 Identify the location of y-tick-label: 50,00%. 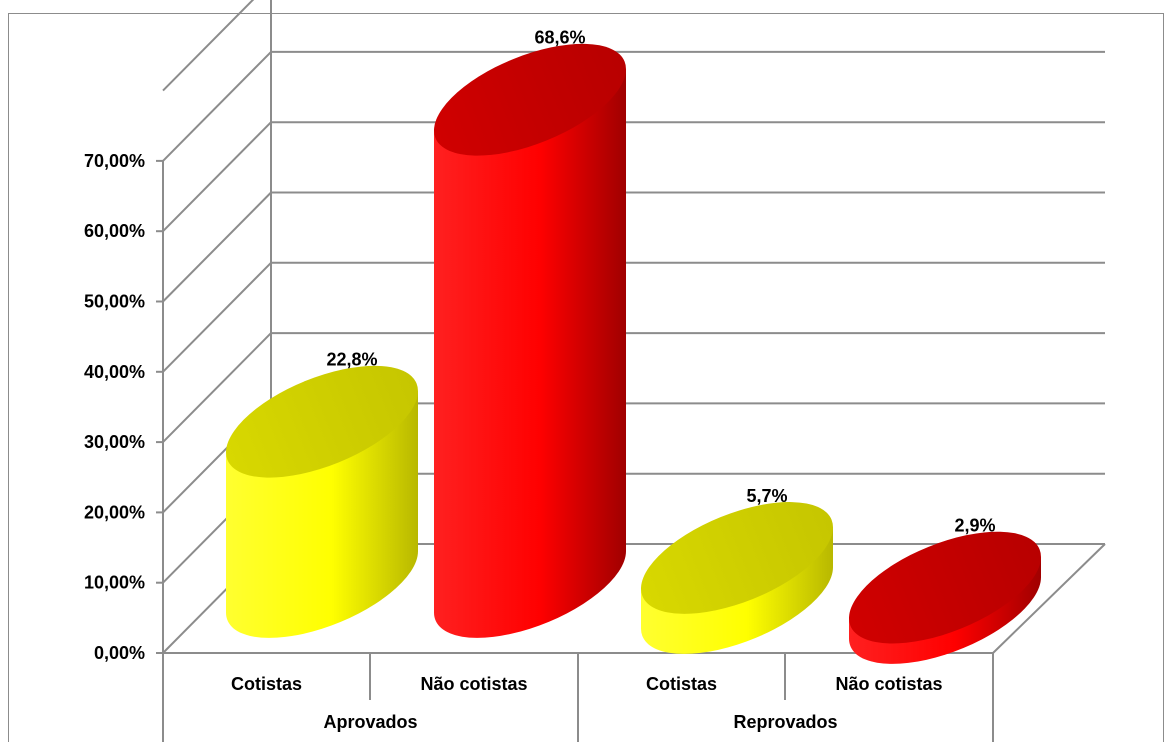
(114, 302).